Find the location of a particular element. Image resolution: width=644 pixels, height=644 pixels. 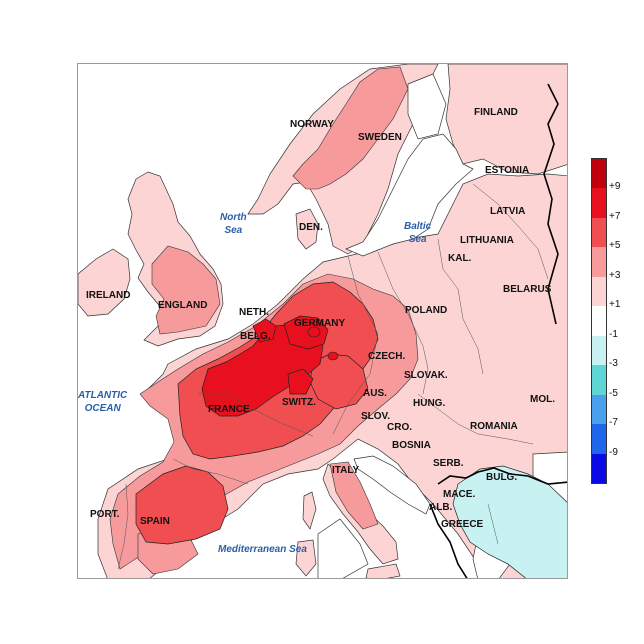

country-label-norway: NORWAY is located at coordinates (312, 124).